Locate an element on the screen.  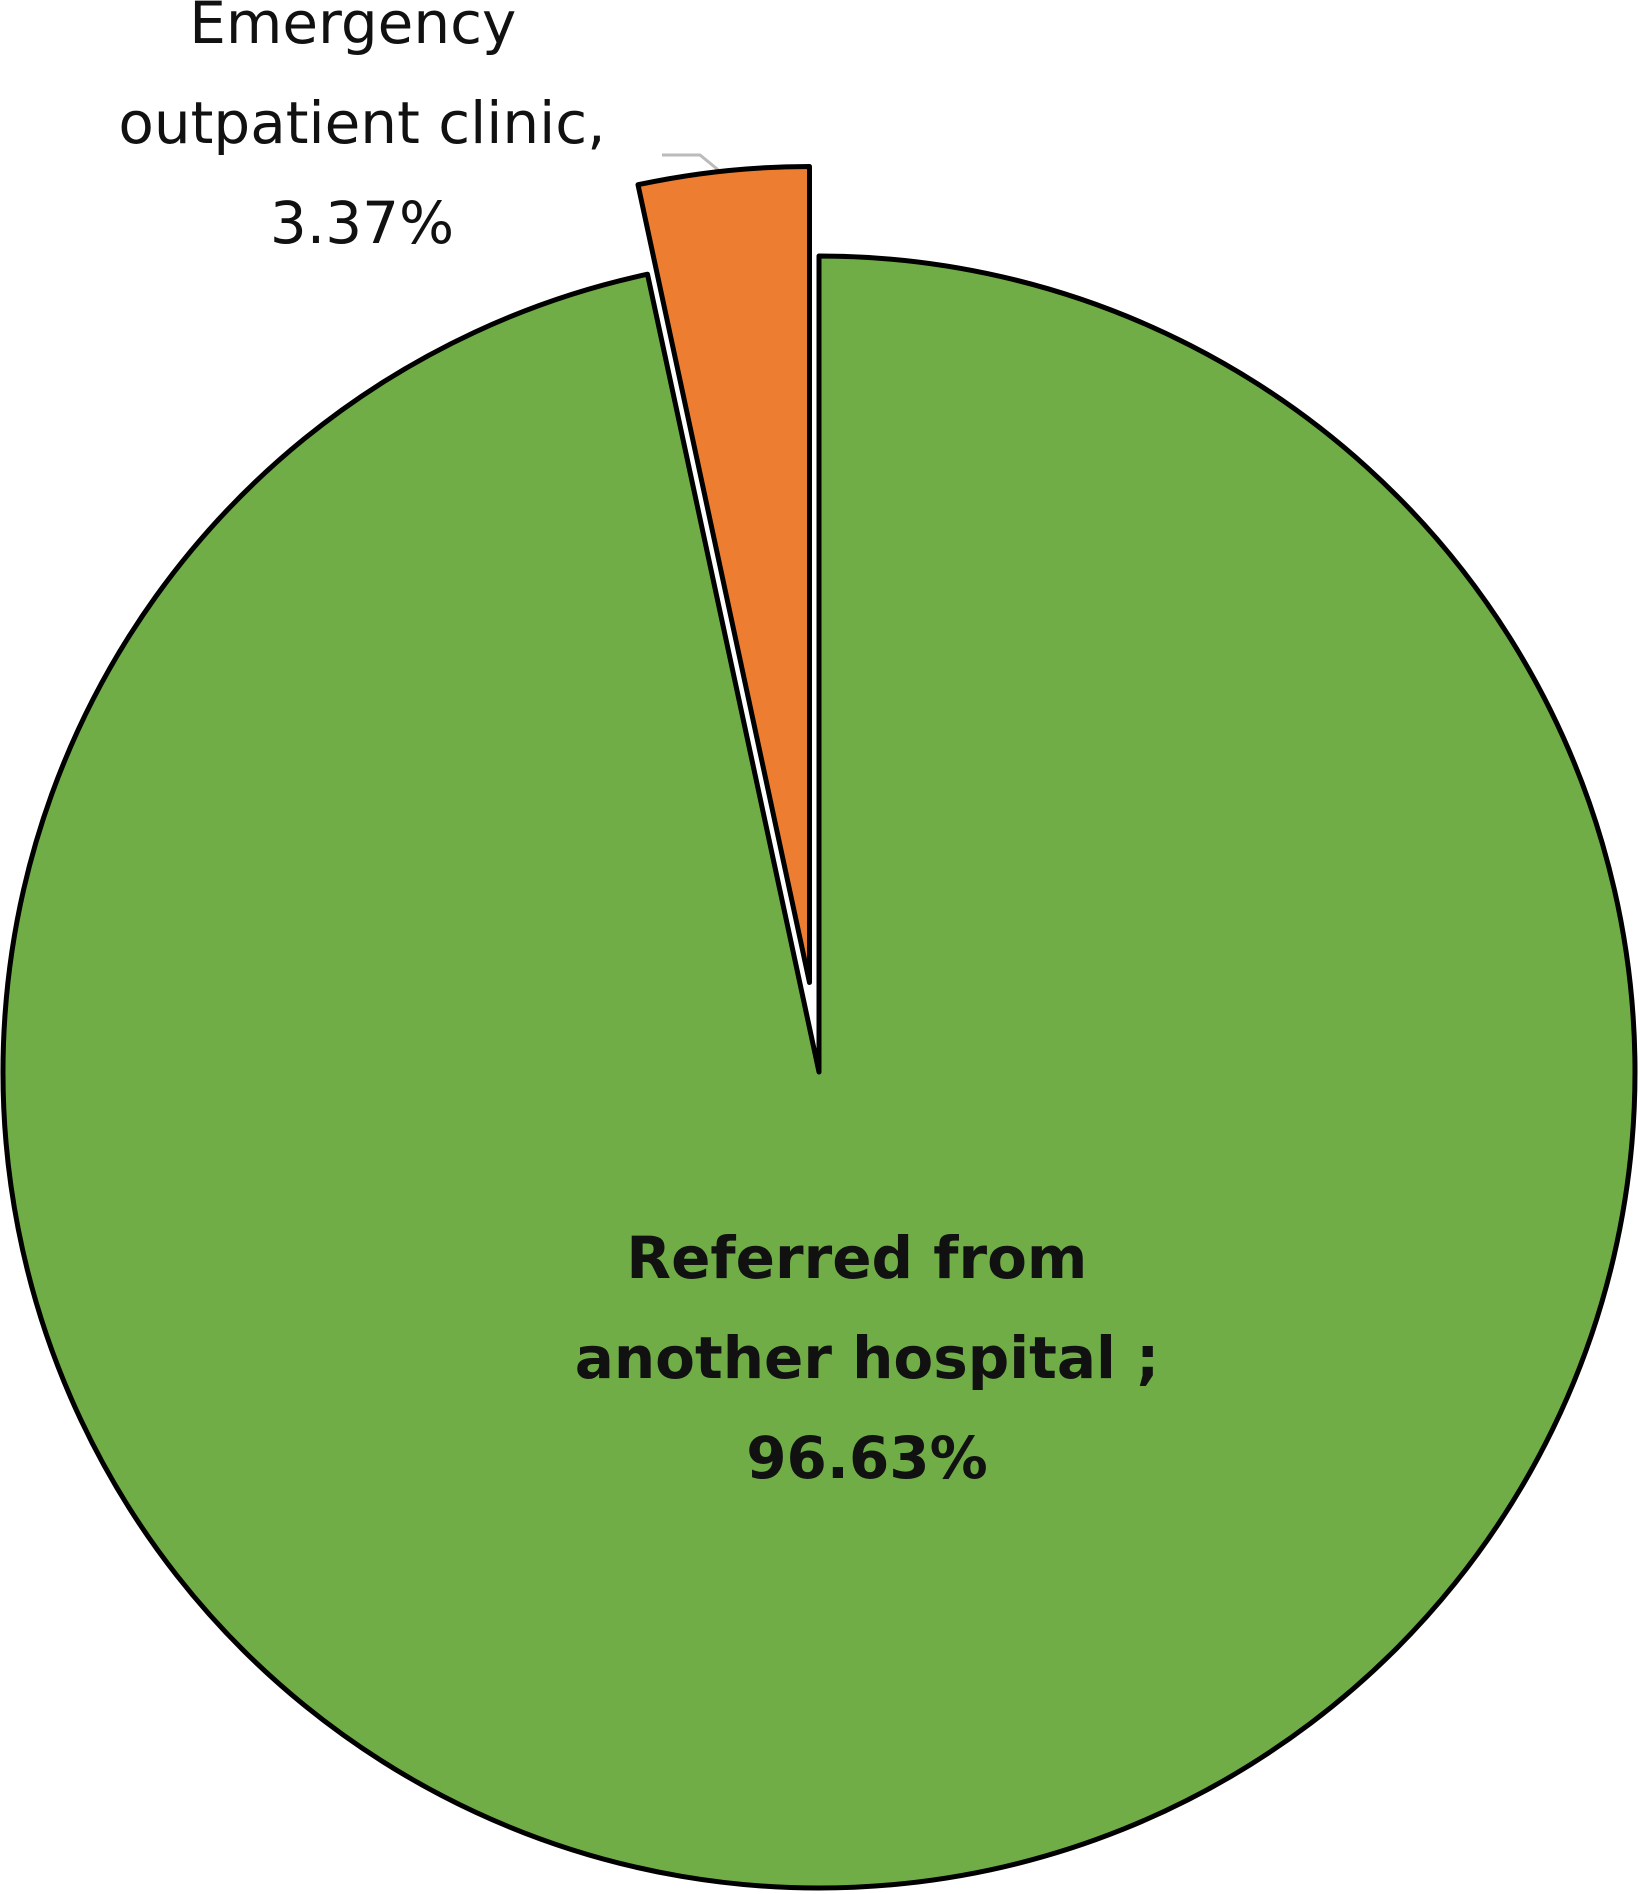
value-label: 96.63% is located at coordinates (867, 1458).